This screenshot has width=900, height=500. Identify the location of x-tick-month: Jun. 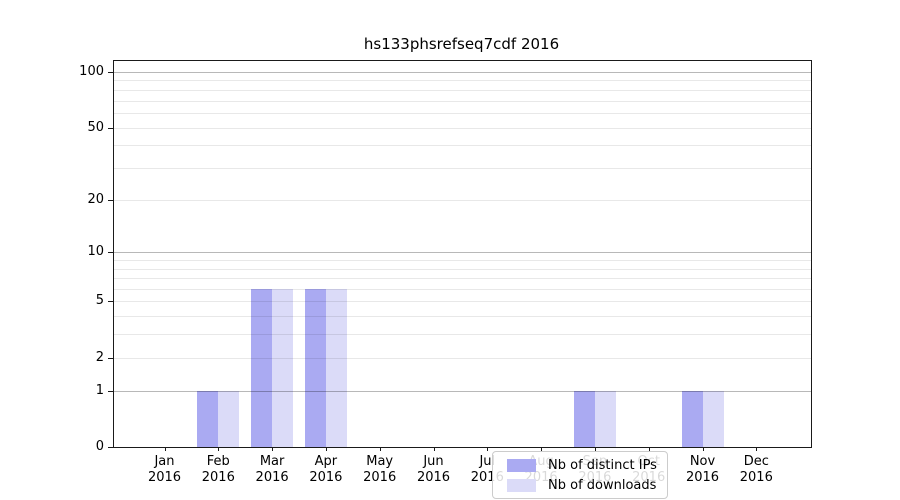
(433, 461).